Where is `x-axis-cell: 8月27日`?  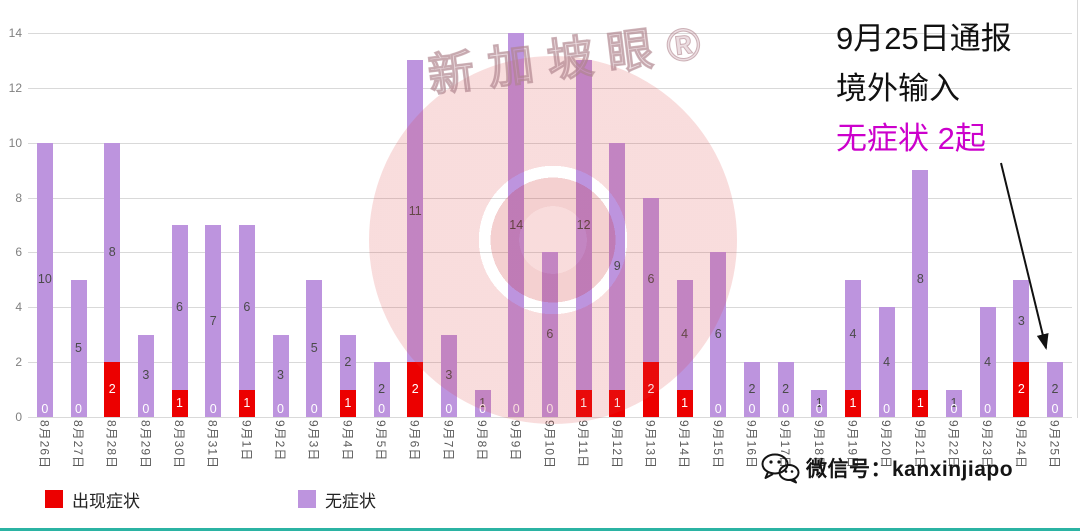
x-axis-cell: 8月27日 is located at coordinates (79, 451).